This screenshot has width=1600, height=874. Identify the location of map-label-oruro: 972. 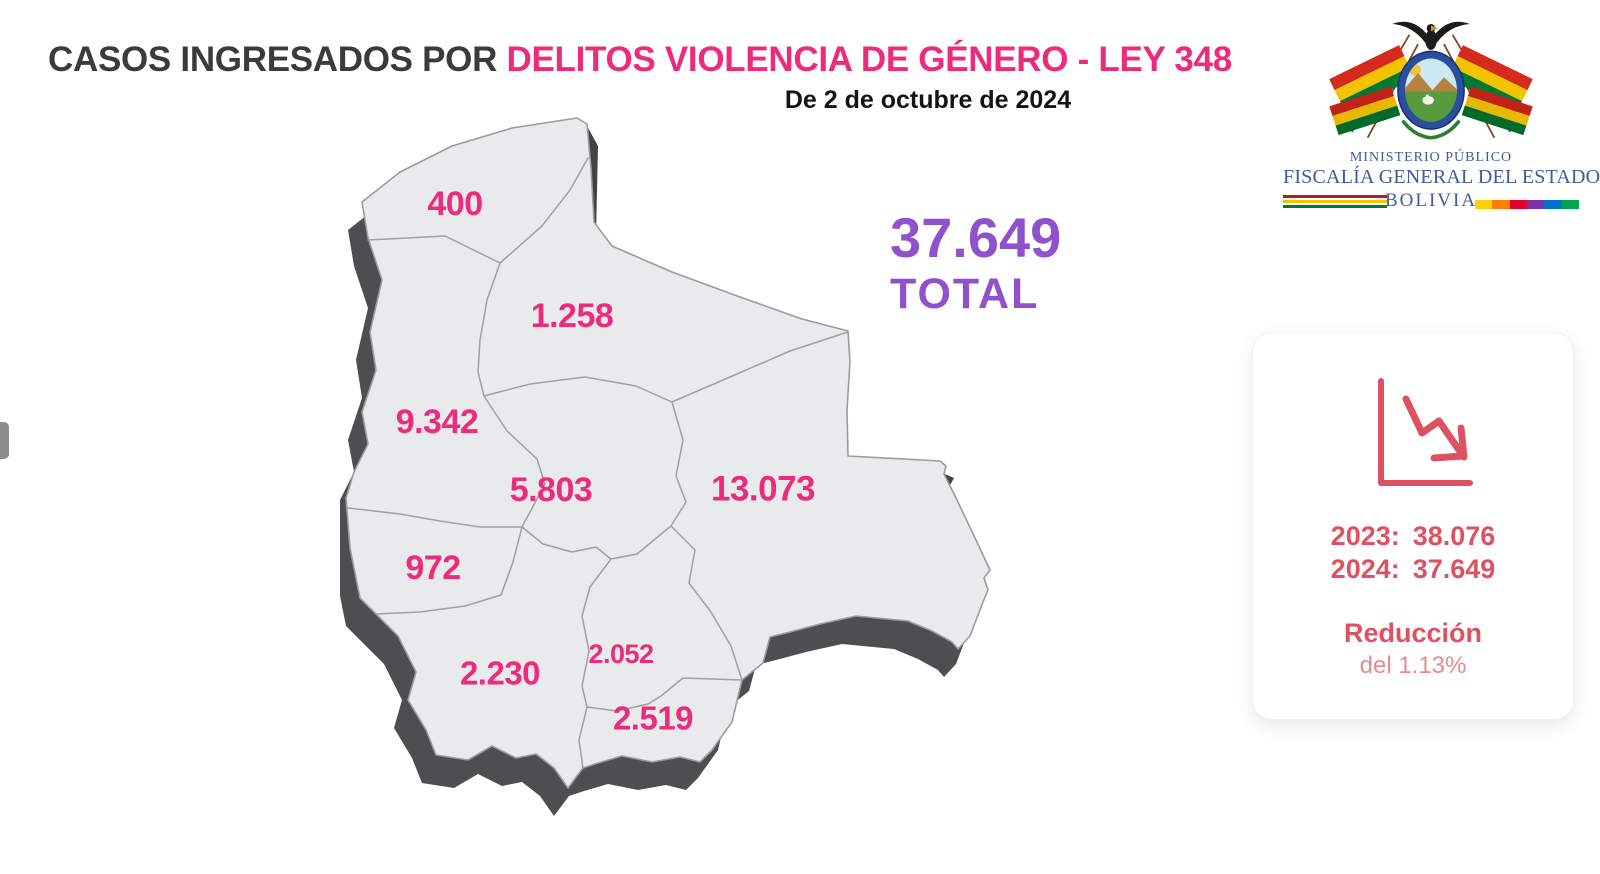
(432, 568).